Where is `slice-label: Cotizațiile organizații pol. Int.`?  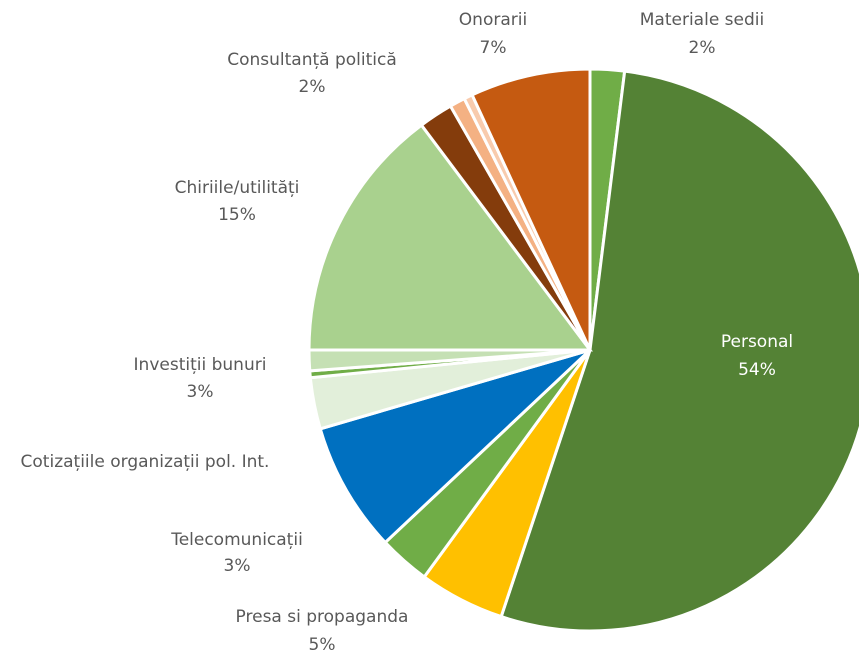 slice-label: Cotizațiile organizații pol. Int. is located at coordinates (145, 462).